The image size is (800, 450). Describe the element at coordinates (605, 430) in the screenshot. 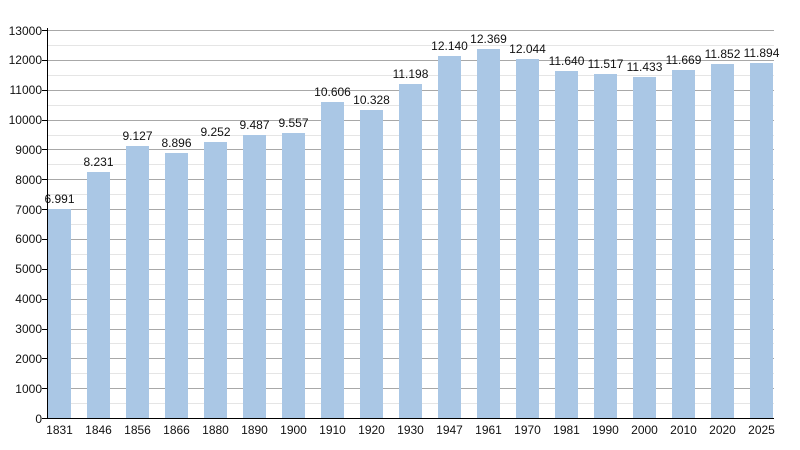

I see `x-tick-label: 1990` at that location.